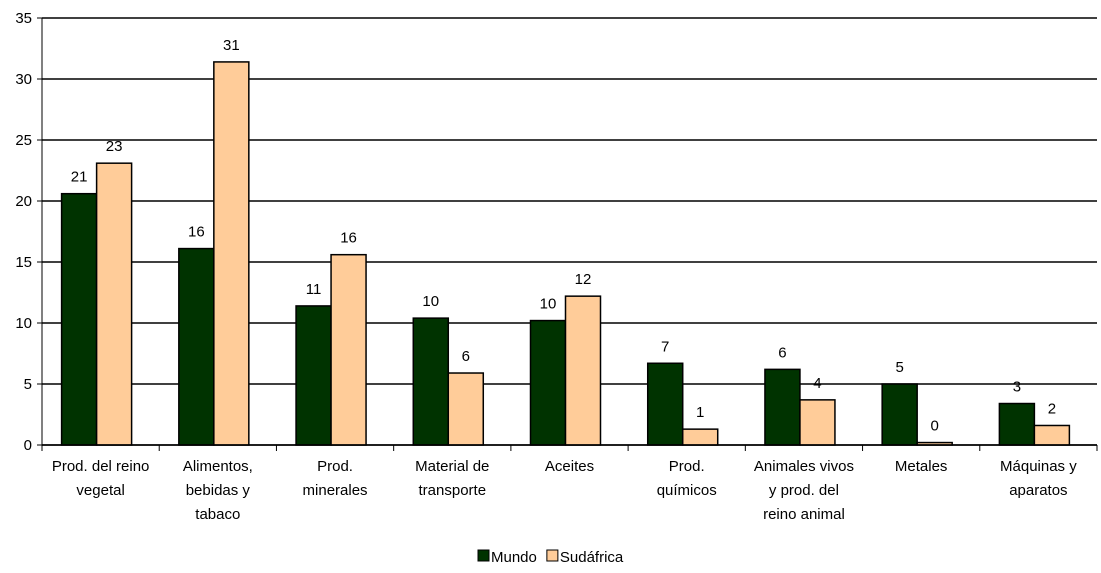 The width and height of the screenshot is (1101, 573). What do you see at coordinates (700, 412) in the screenshot?
I see `value-label: 1` at bounding box center [700, 412].